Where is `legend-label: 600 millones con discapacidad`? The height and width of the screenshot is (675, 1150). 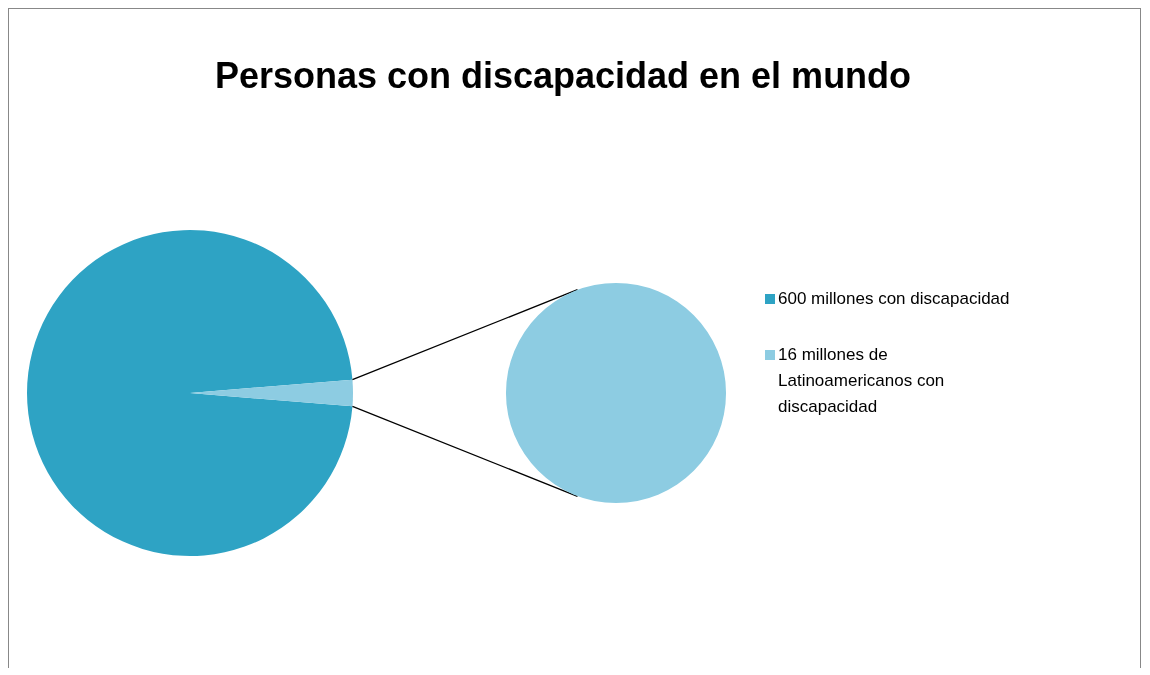 legend-label: 600 millones con discapacidad is located at coordinates (894, 298).